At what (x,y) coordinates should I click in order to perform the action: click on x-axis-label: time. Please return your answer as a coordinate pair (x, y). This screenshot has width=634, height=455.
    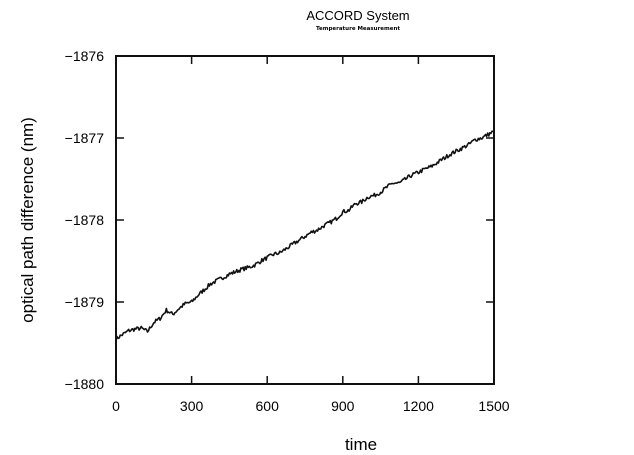
    Looking at the image, I should click on (361, 444).